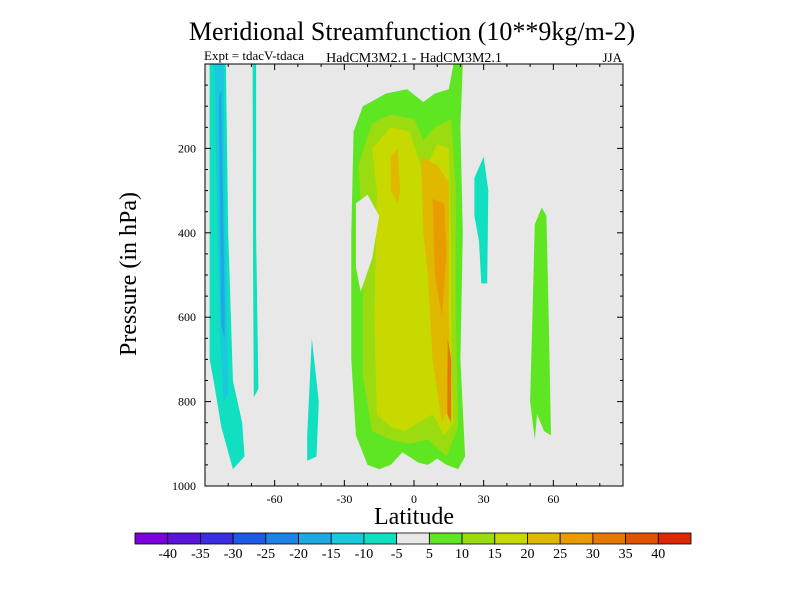 Image resolution: width=800 pixels, height=600 pixels. I want to click on y-tick-label: 600, so click(187, 317).